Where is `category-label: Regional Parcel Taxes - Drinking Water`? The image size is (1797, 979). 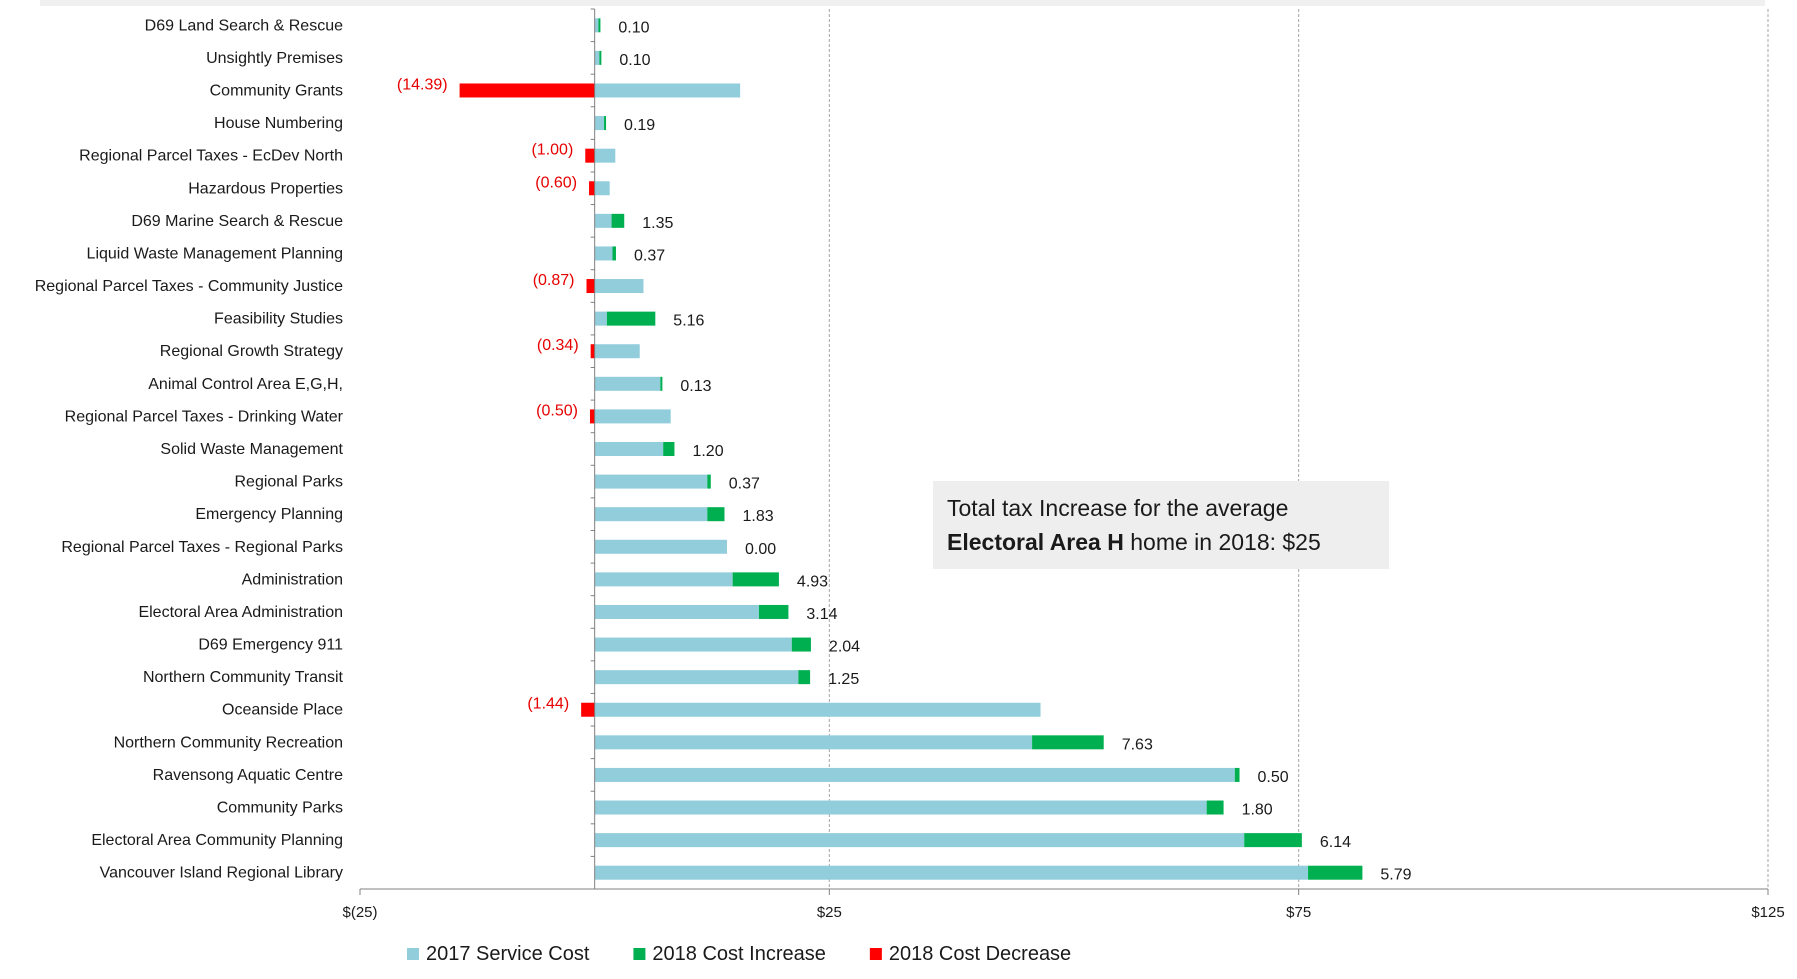
category-label: Regional Parcel Taxes - Drinking Water is located at coordinates (204, 416).